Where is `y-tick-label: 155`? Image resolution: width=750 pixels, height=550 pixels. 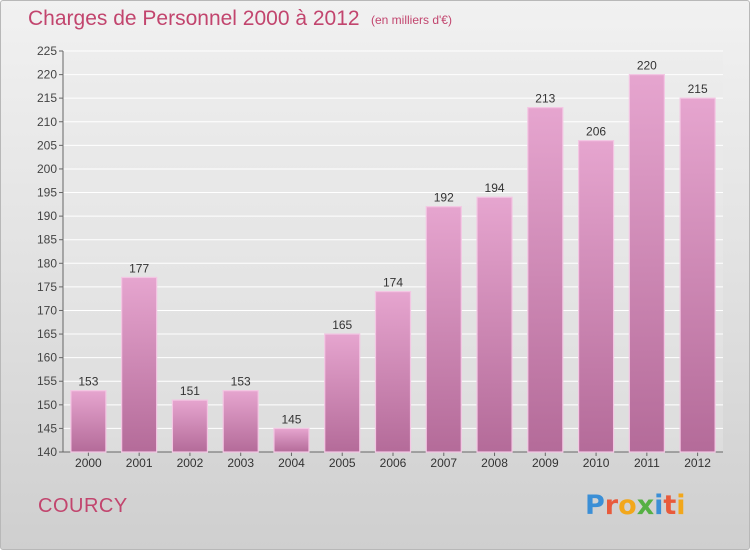
y-tick-label: 155 is located at coordinates (47, 381).